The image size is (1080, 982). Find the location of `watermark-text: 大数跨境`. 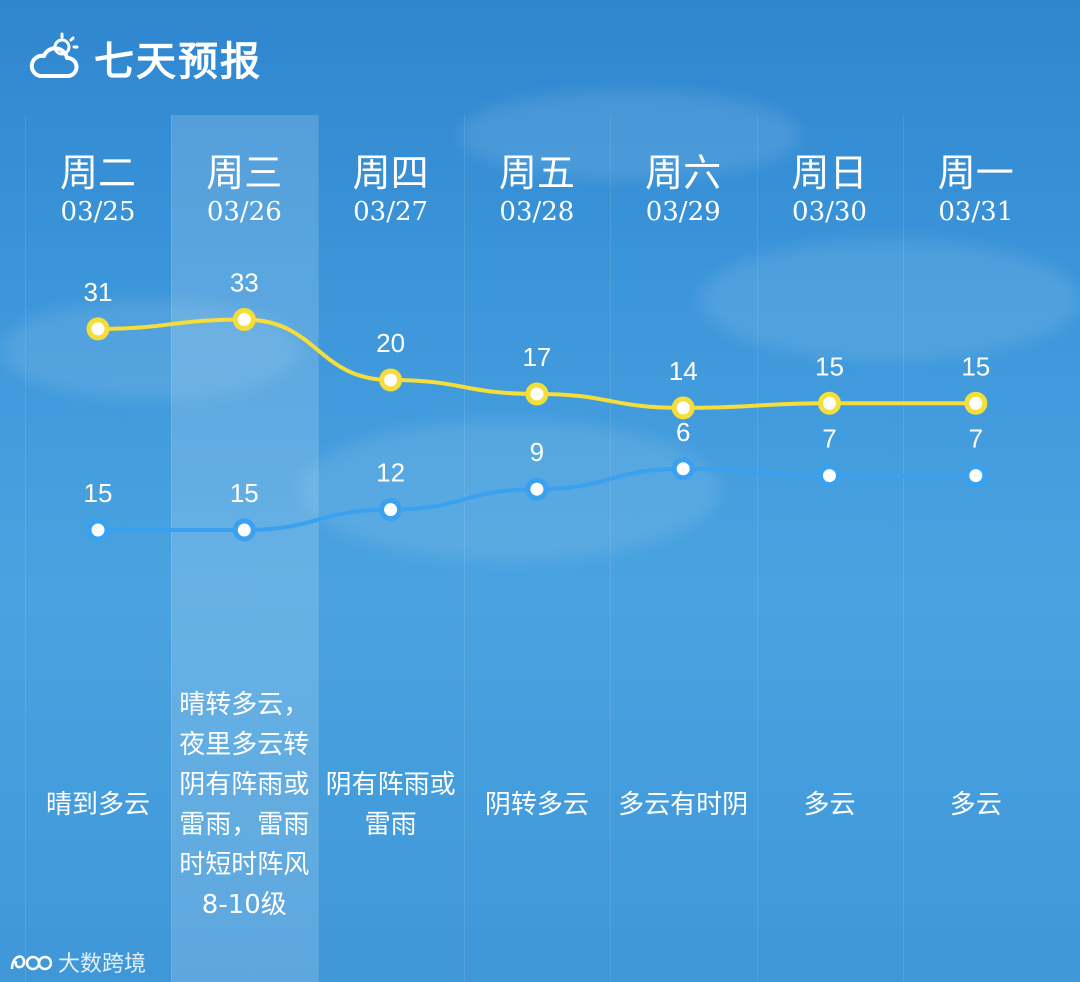

watermark-text: 大数跨境 is located at coordinates (102, 964).